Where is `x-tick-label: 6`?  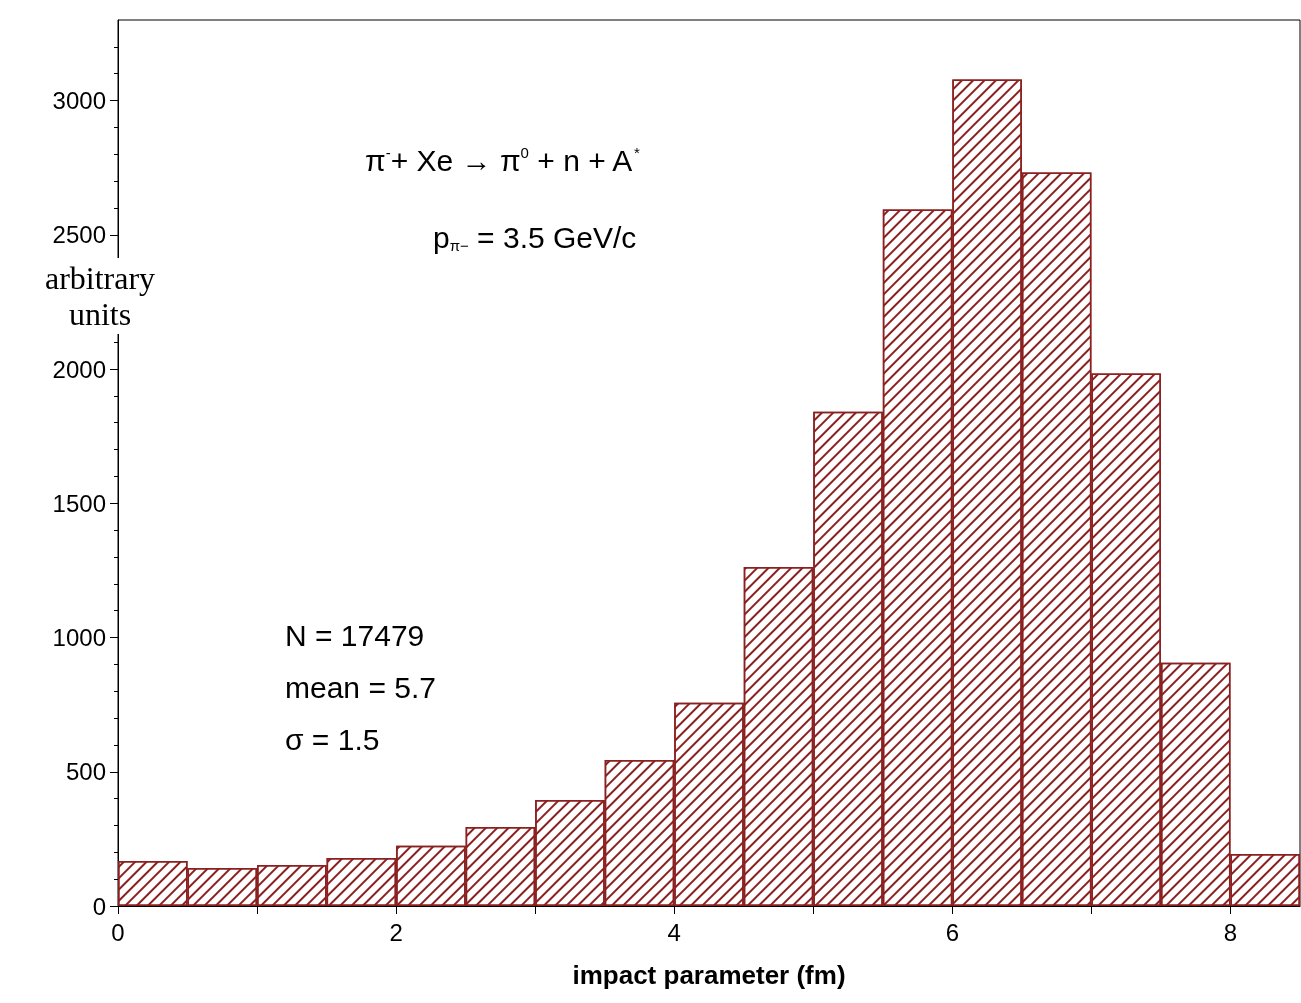
x-tick-label: 6 is located at coordinates (952, 932).